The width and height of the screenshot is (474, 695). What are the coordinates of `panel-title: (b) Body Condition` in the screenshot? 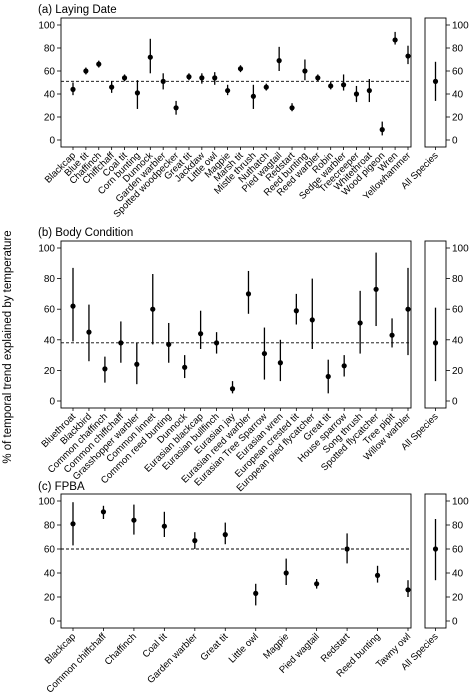 It's located at (85, 233).